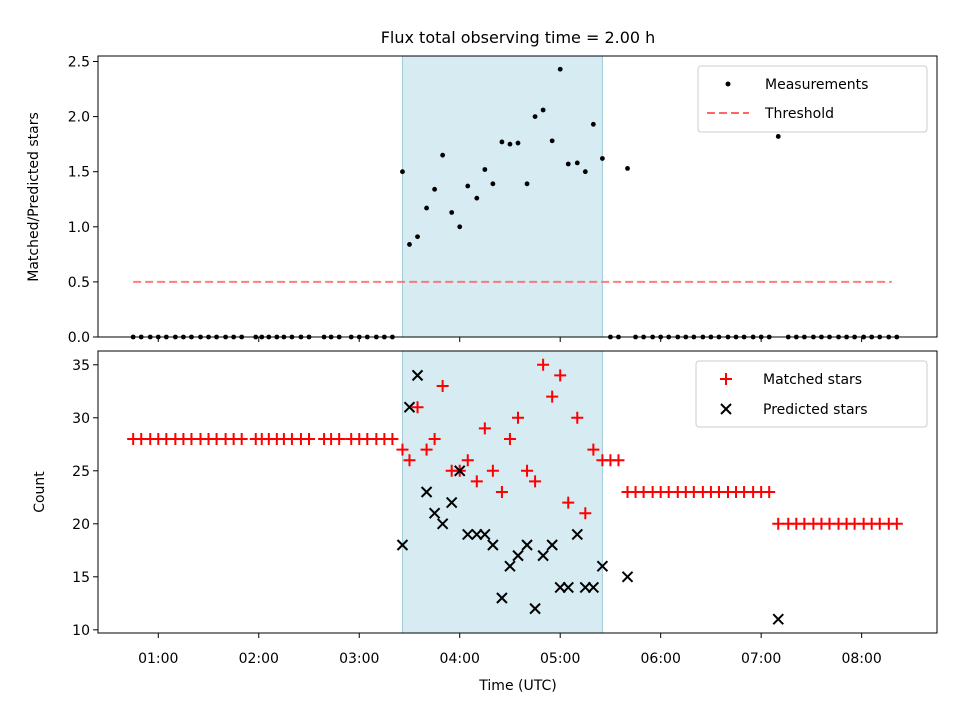 This screenshot has height=720, width=960. What do you see at coordinates (83, 200) in the screenshot?
I see `y-axis-top: 0.0 0.5 1.0 1.5 2.0 2.5` at bounding box center [83, 200].